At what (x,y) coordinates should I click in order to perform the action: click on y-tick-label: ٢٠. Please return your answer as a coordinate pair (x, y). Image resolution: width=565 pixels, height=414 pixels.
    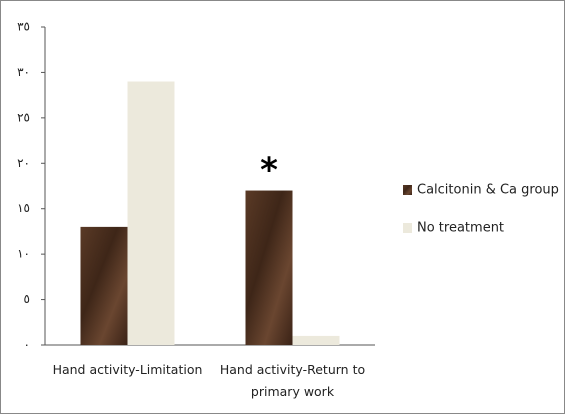
    Looking at the image, I should click on (23, 163).